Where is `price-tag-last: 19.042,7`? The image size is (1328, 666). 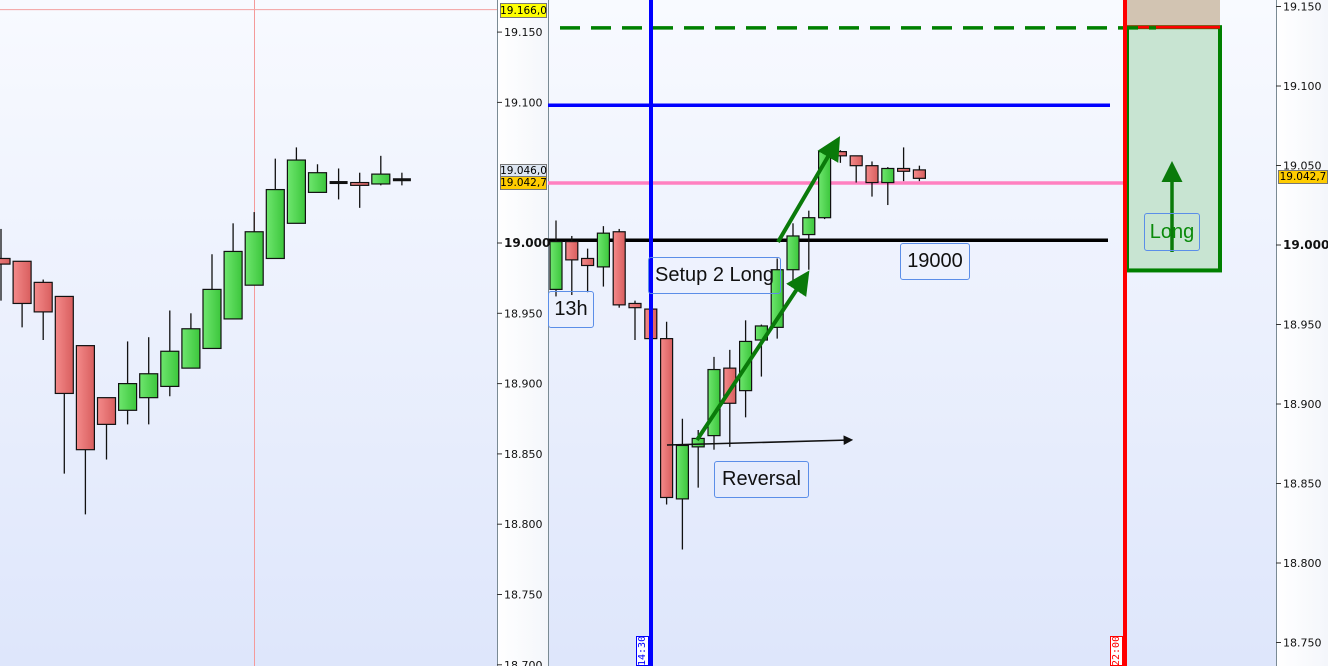
price-tag-last: 19.042,7 is located at coordinates (523, 182).